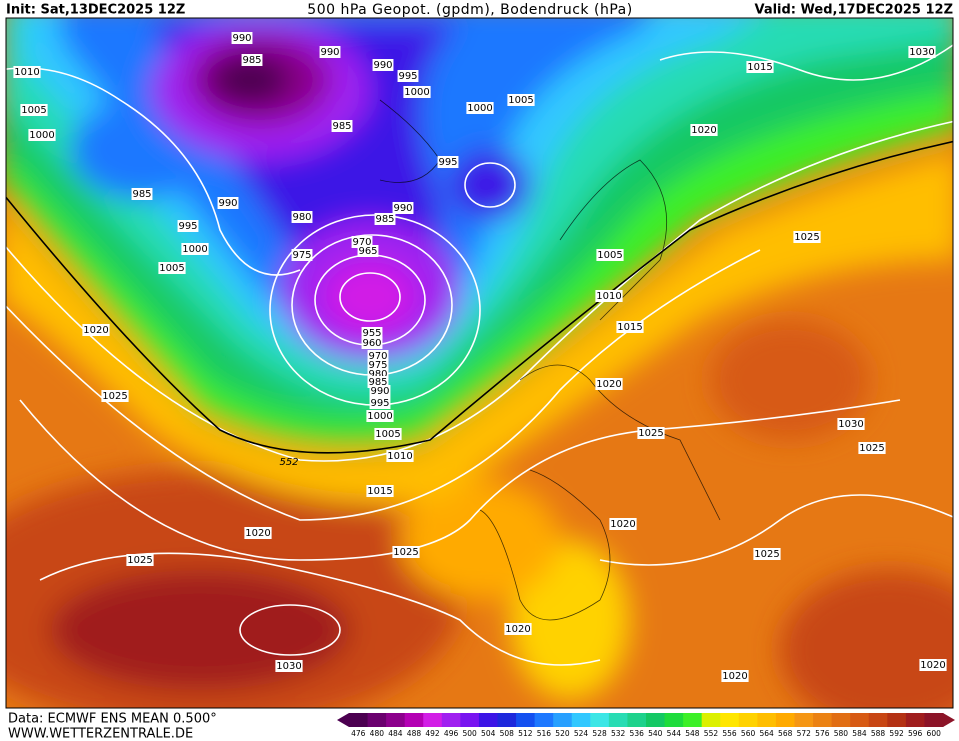  Describe the element at coordinates (525, 733) in the screenshot. I see `colorbar-label: 512` at that location.